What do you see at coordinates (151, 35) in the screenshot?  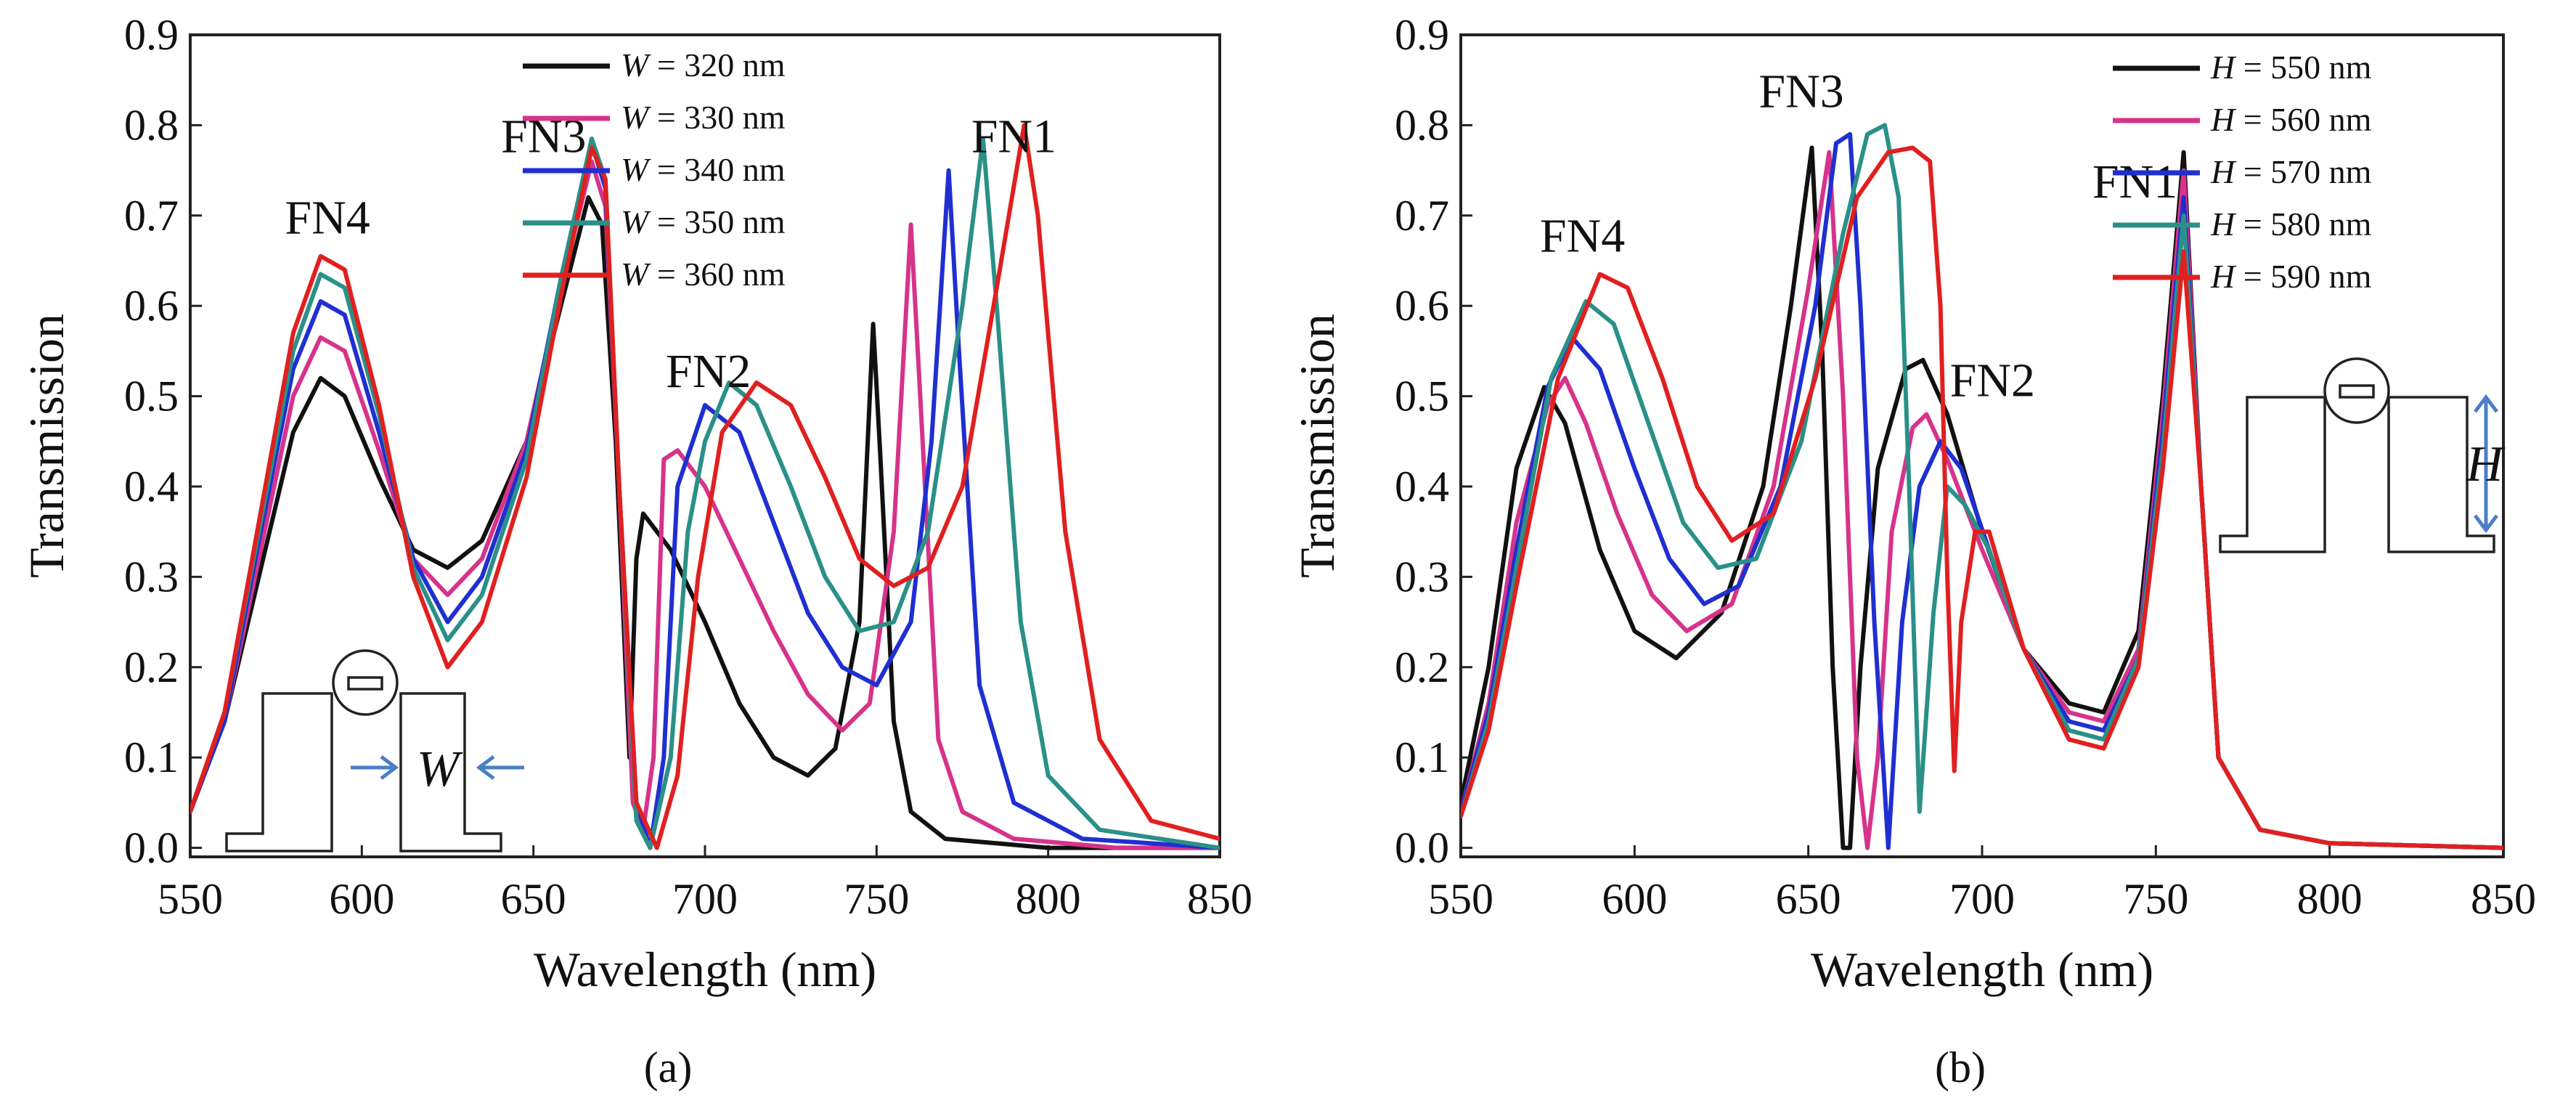 I see `y-tick-label: 0.9` at bounding box center [151, 35].